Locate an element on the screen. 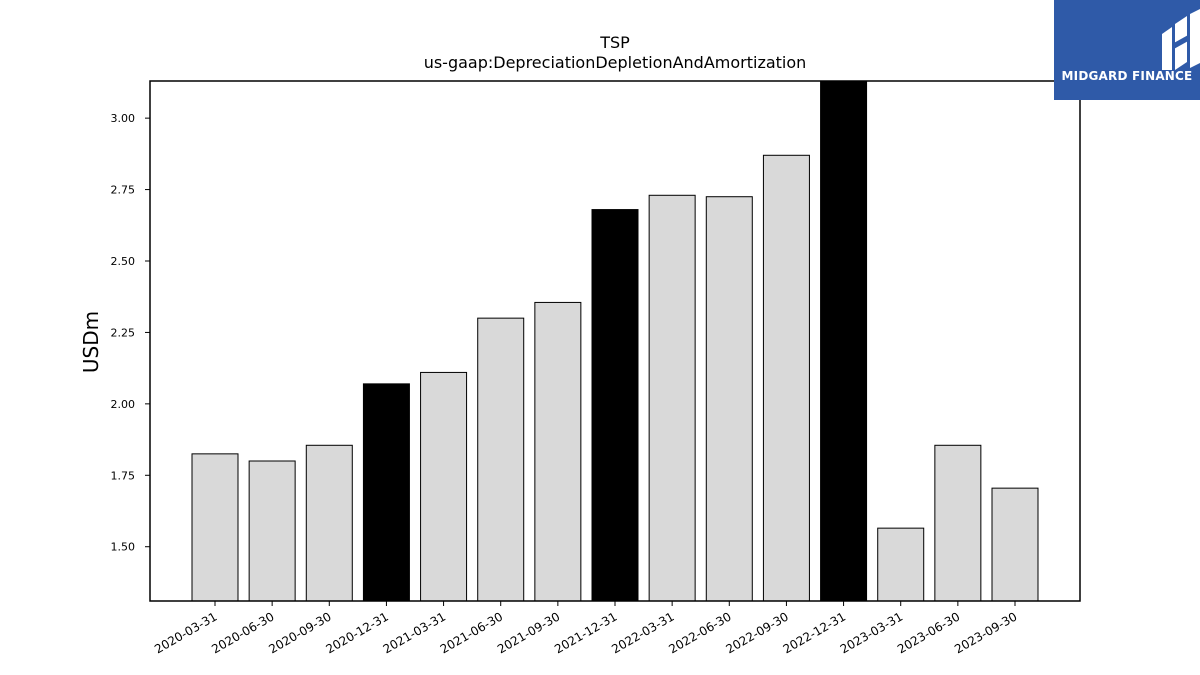 The width and height of the screenshot is (1200, 675). y-tick-label: 1.75 is located at coordinates (123, 475).